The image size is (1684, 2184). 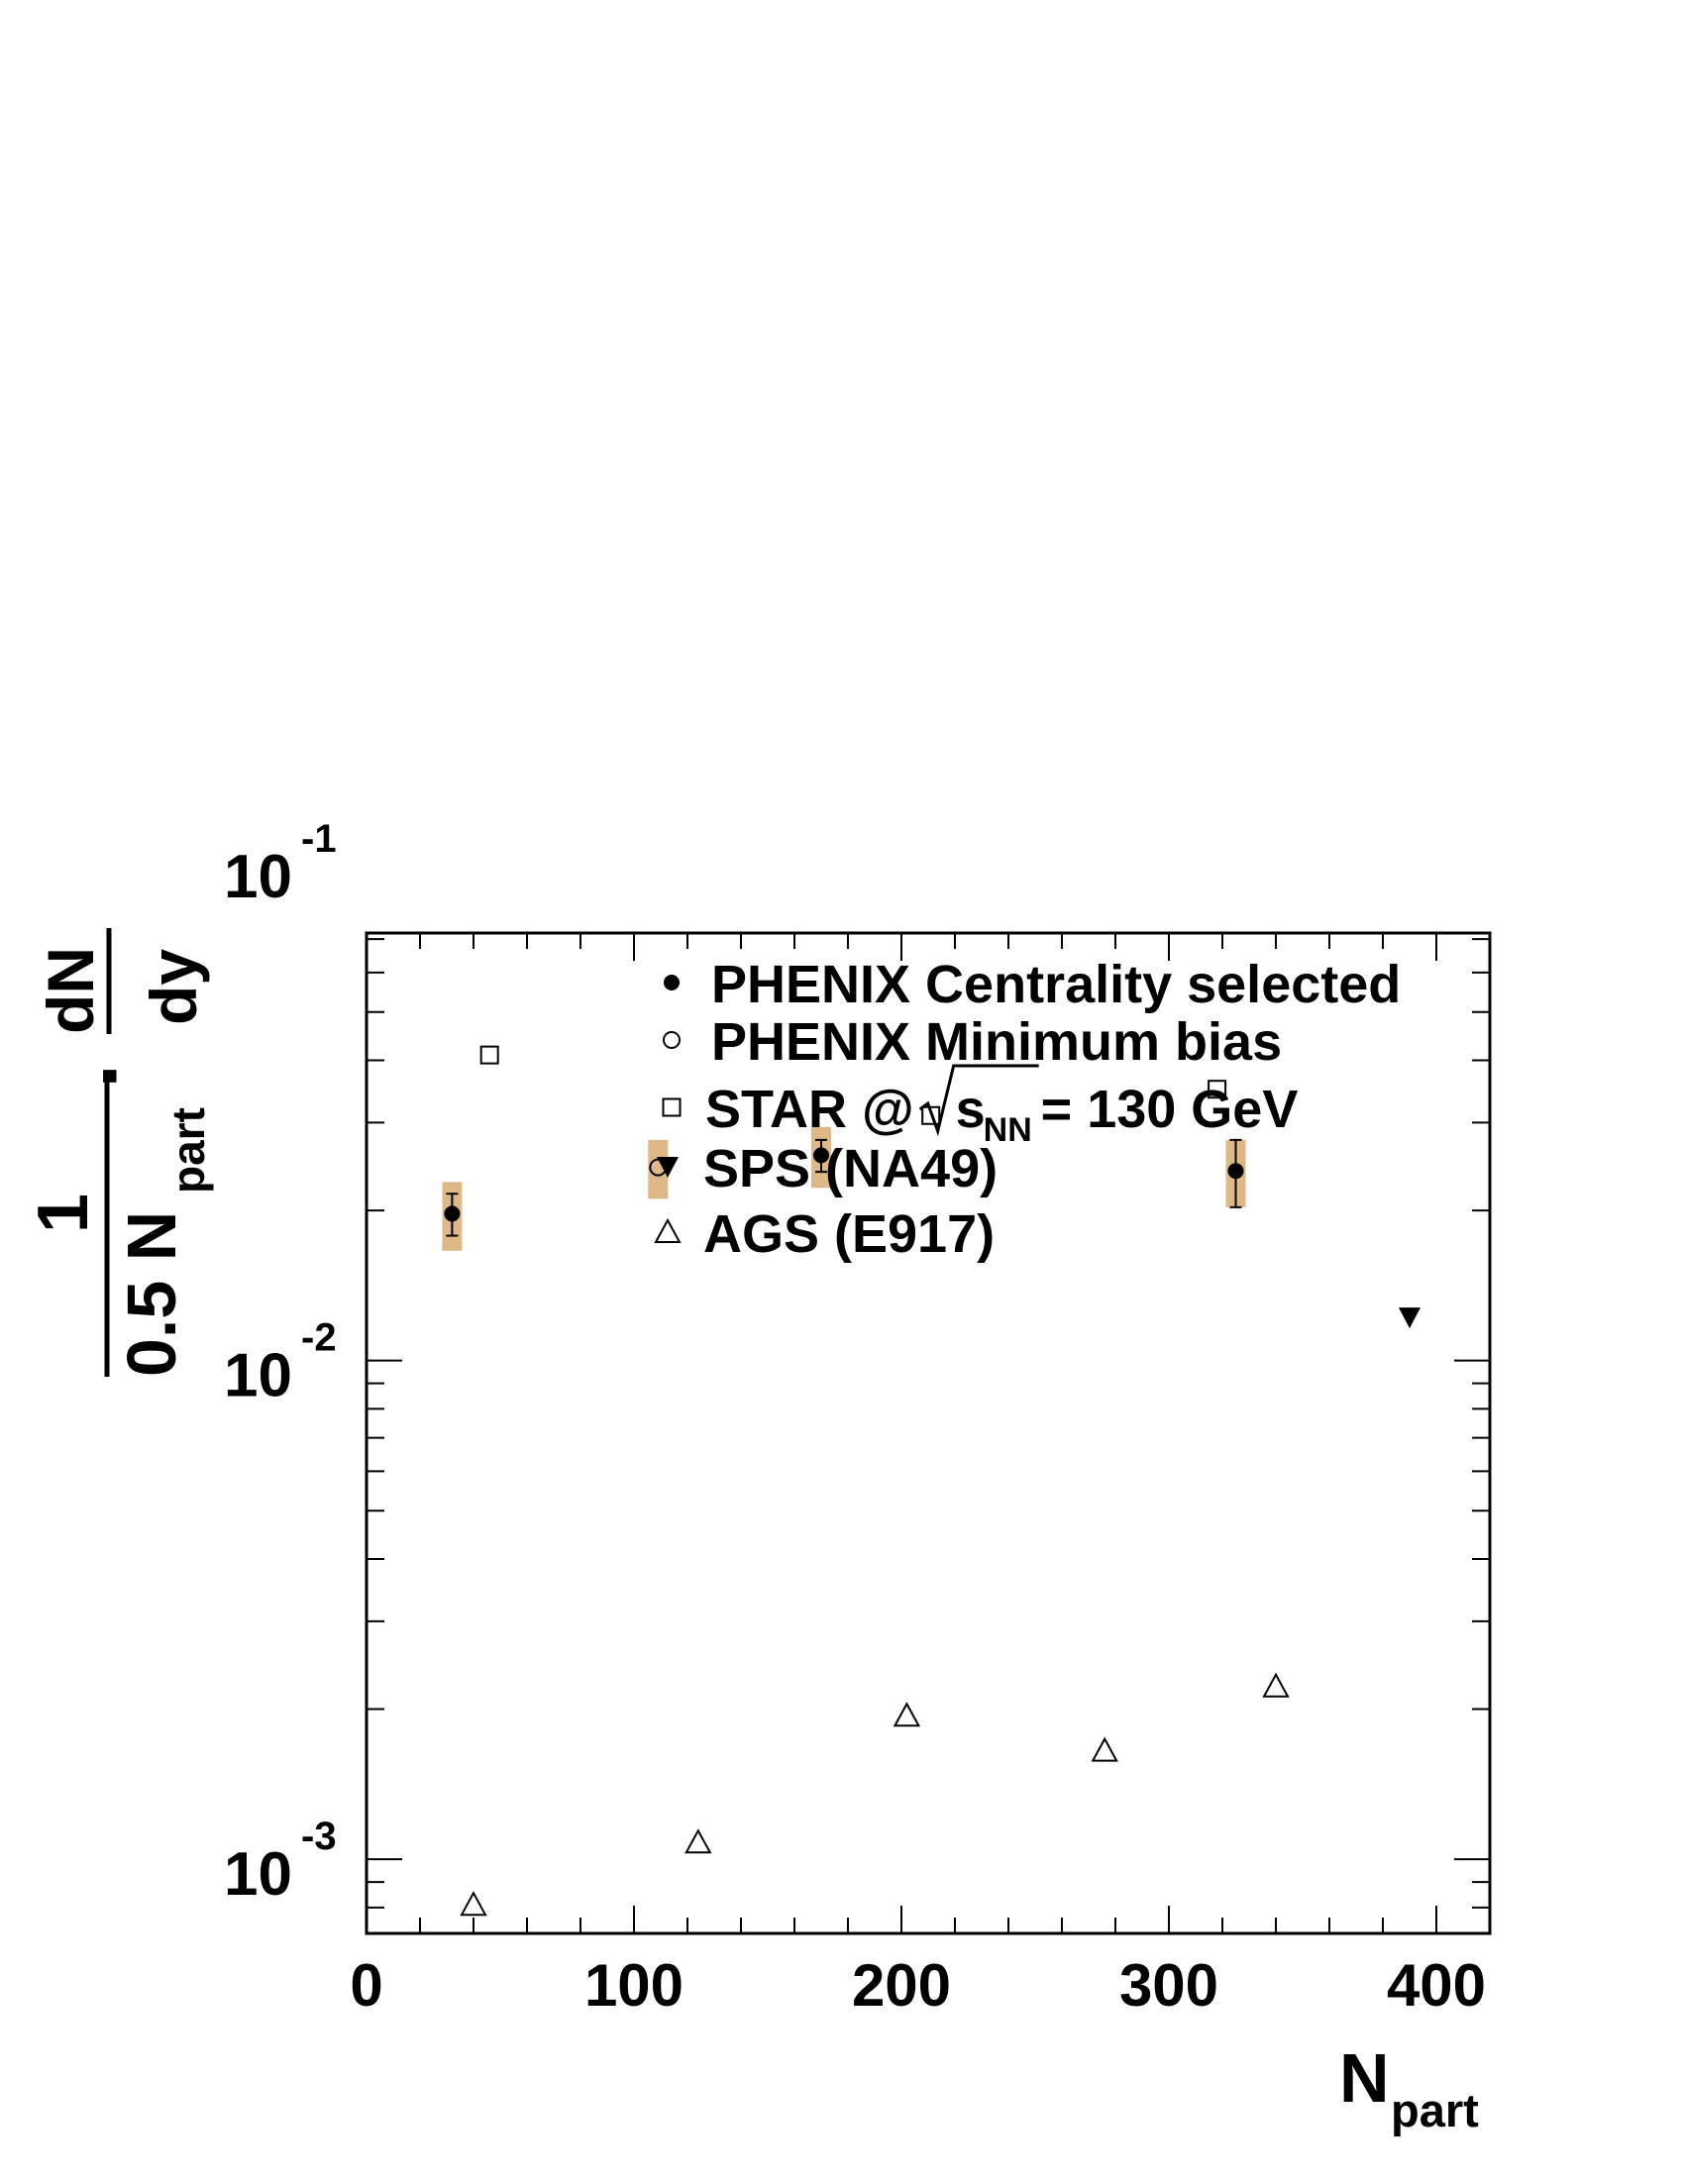 What do you see at coordinates (849, 1234) in the screenshot?
I see `legend-label: AGS (E917)` at bounding box center [849, 1234].